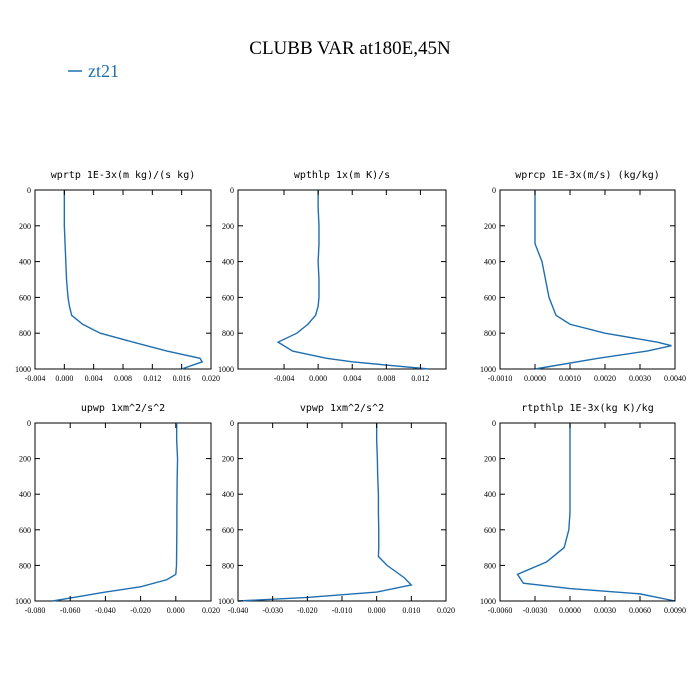  I want to click on x-tick-label: 0.016, so click(182, 378).